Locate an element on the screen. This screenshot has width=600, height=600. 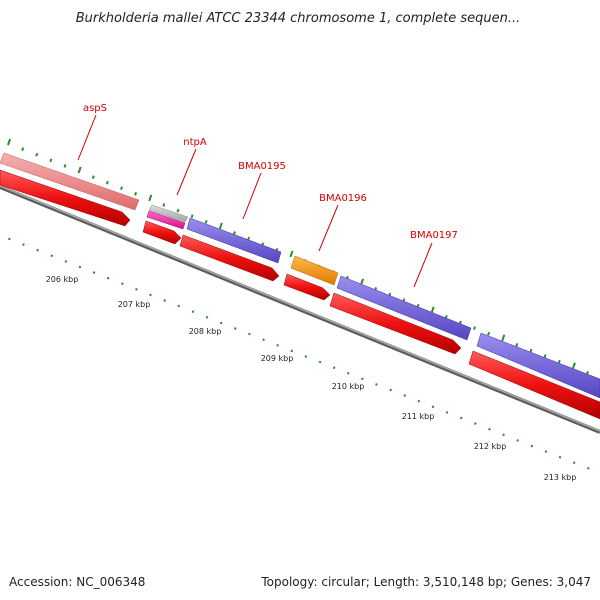
leader-aspS is located at coordinates (87, 137).